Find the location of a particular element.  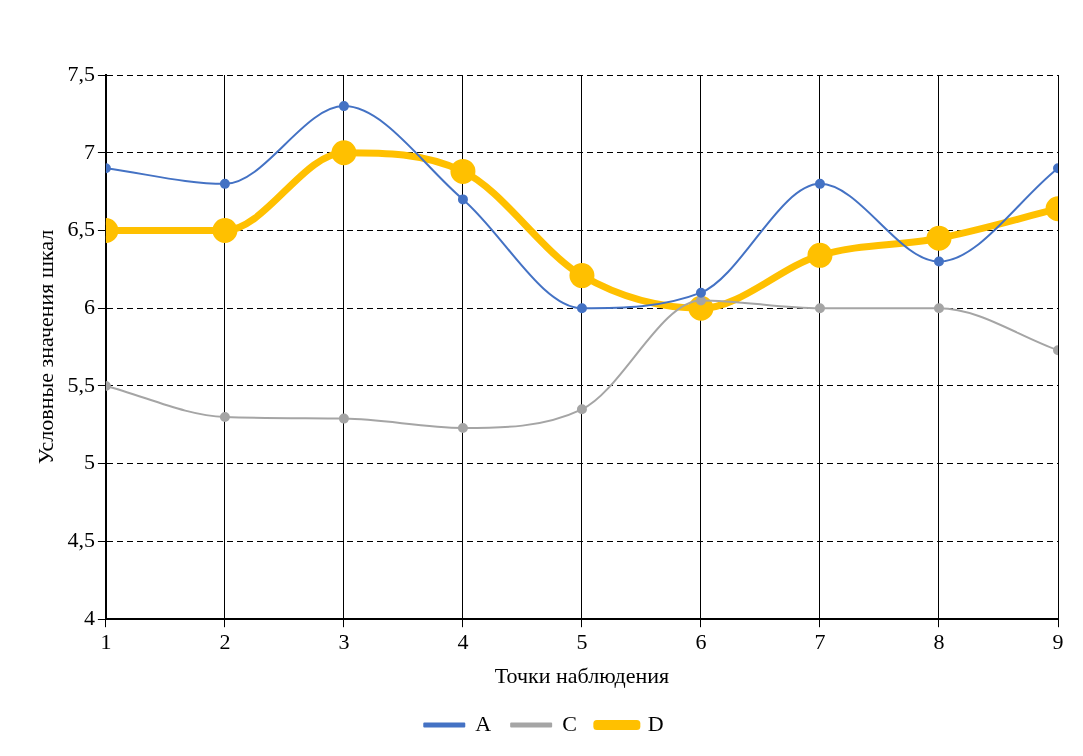

y-tick-label: 5,5 is located at coordinates (81, 384).